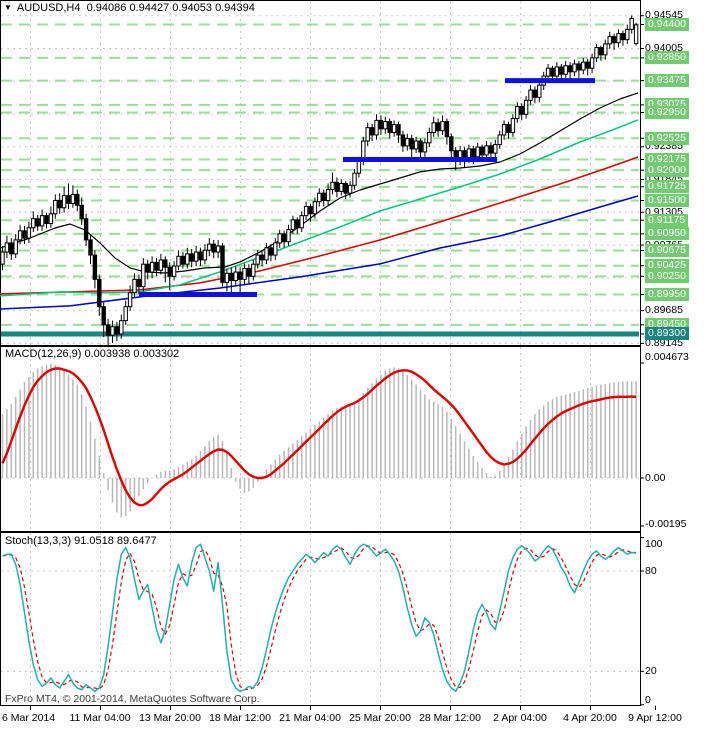 The width and height of the screenshot is (717, 729). What do you see at coordinates (667, 357) in the screenshot?
I see `macd-scale-label: 0.004673` at bounding box center [667, 357].